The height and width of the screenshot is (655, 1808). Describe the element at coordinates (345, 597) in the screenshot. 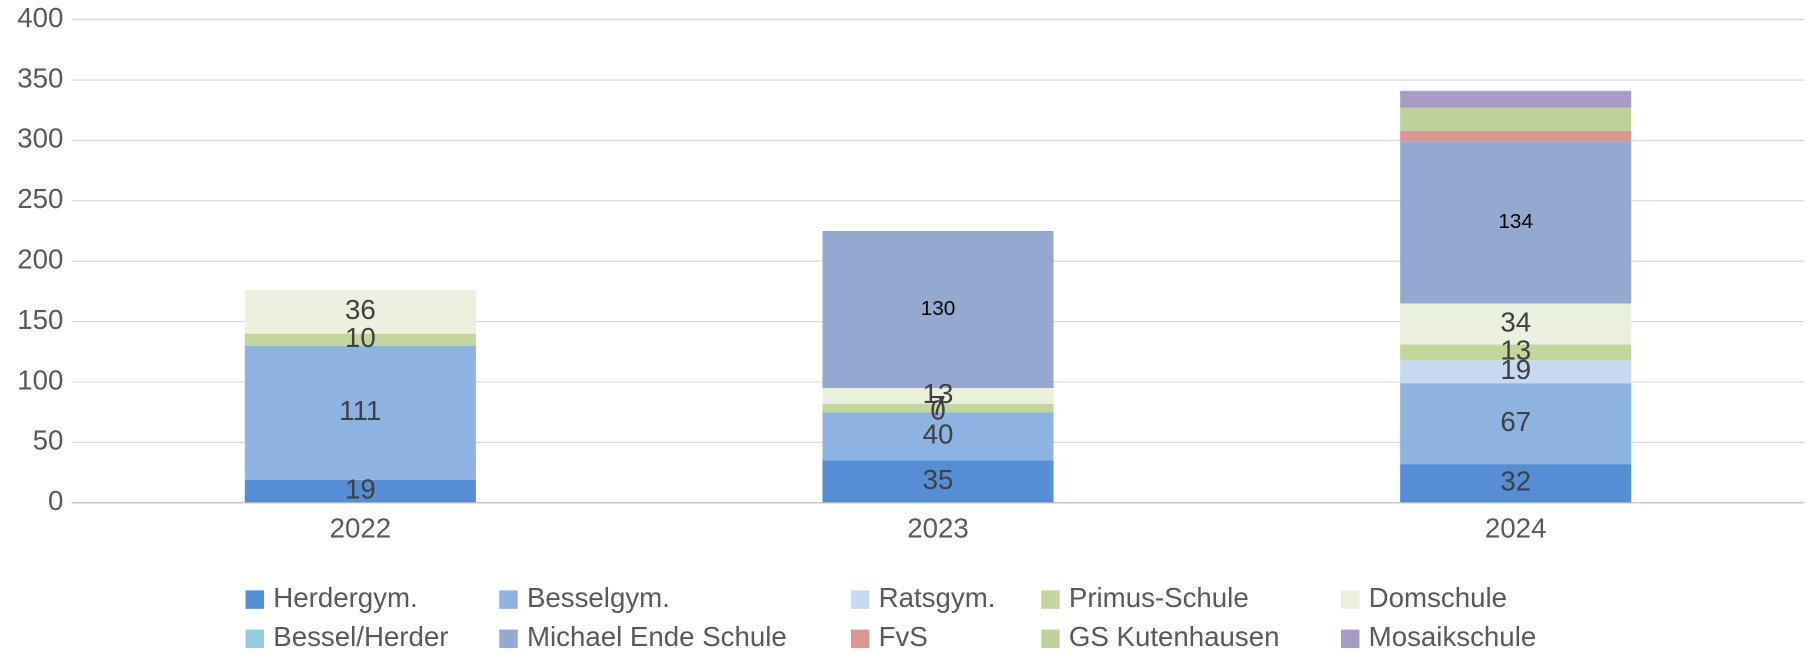

I see `legend-label: Herdergym.` at that location.